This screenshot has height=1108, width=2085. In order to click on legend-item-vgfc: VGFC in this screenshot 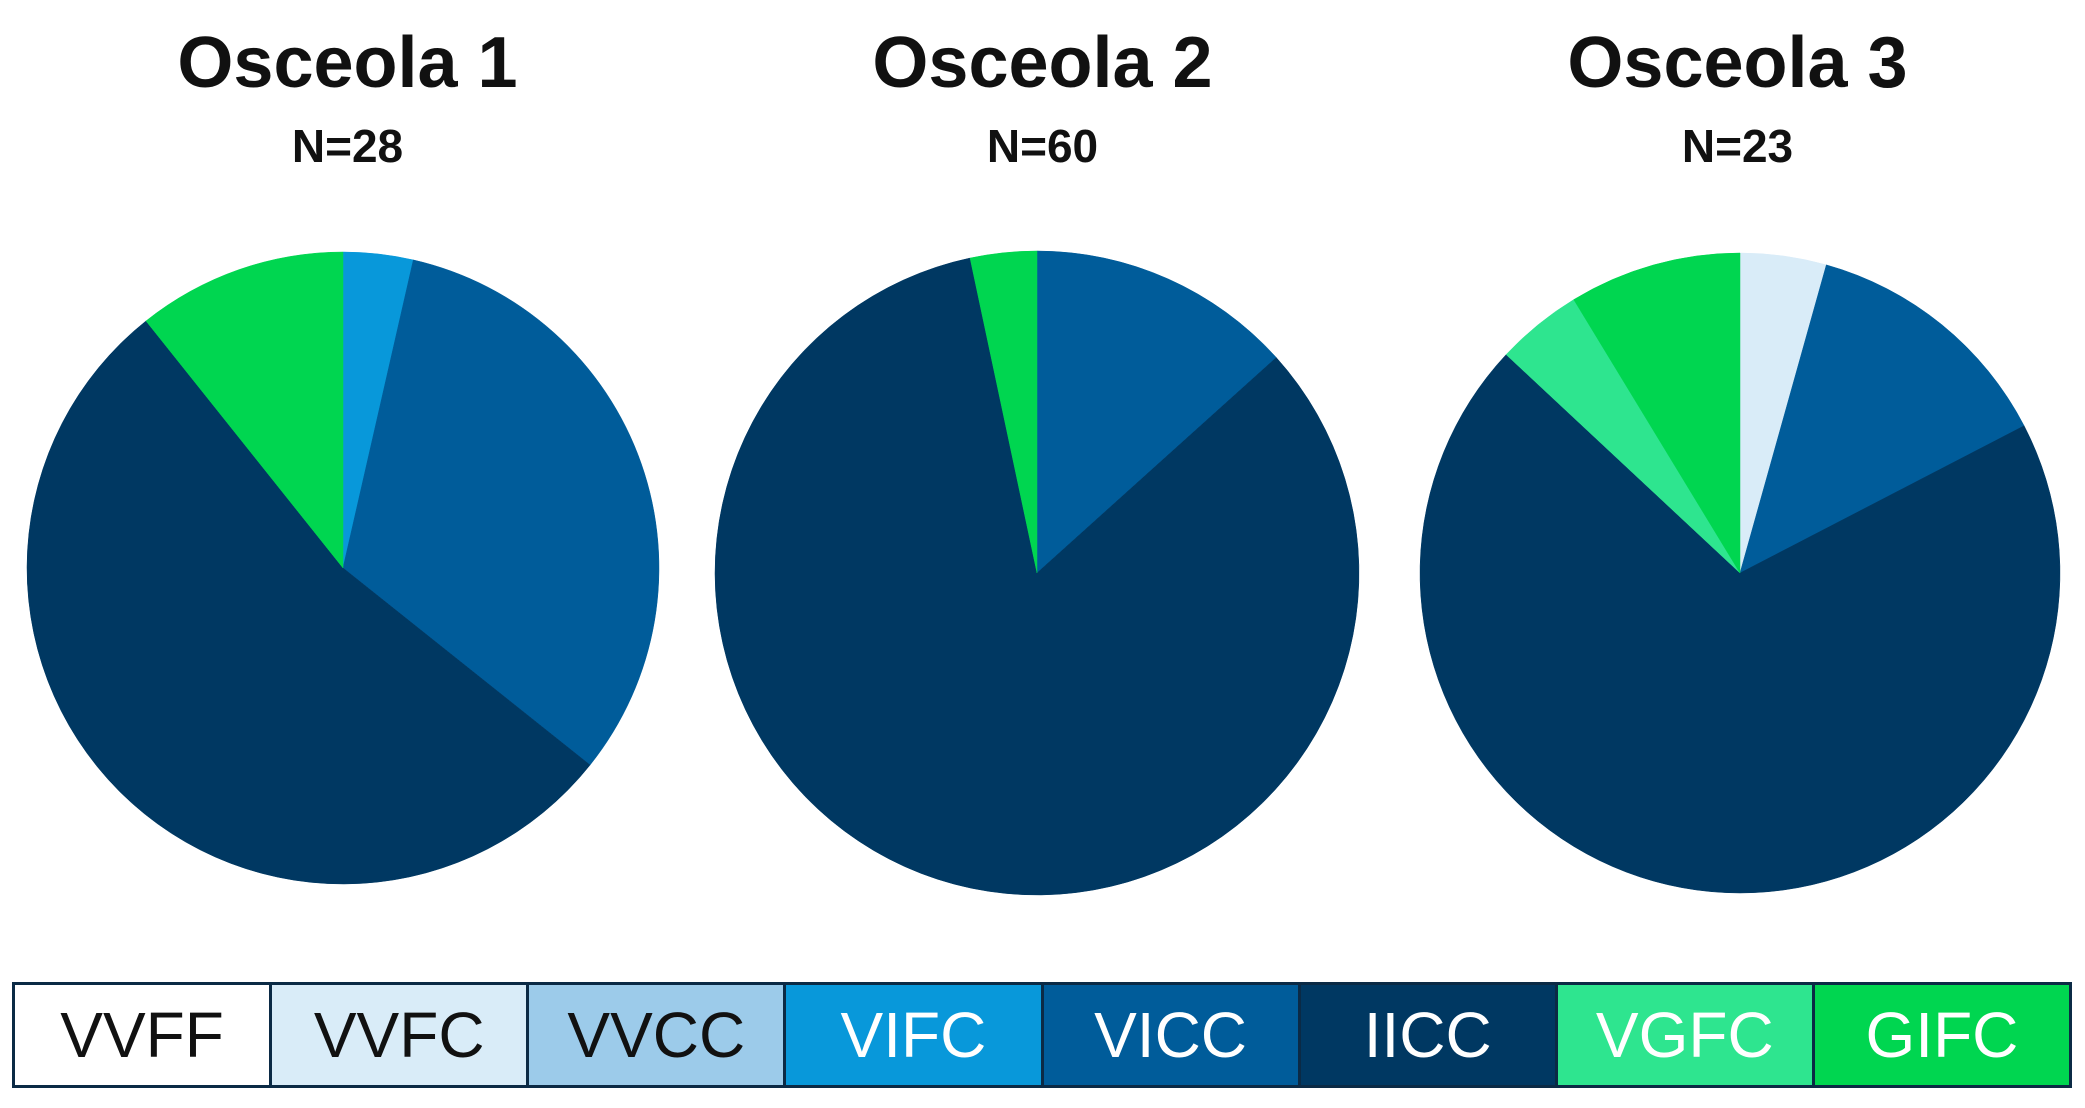, I will do `click(1686, 1035)`.